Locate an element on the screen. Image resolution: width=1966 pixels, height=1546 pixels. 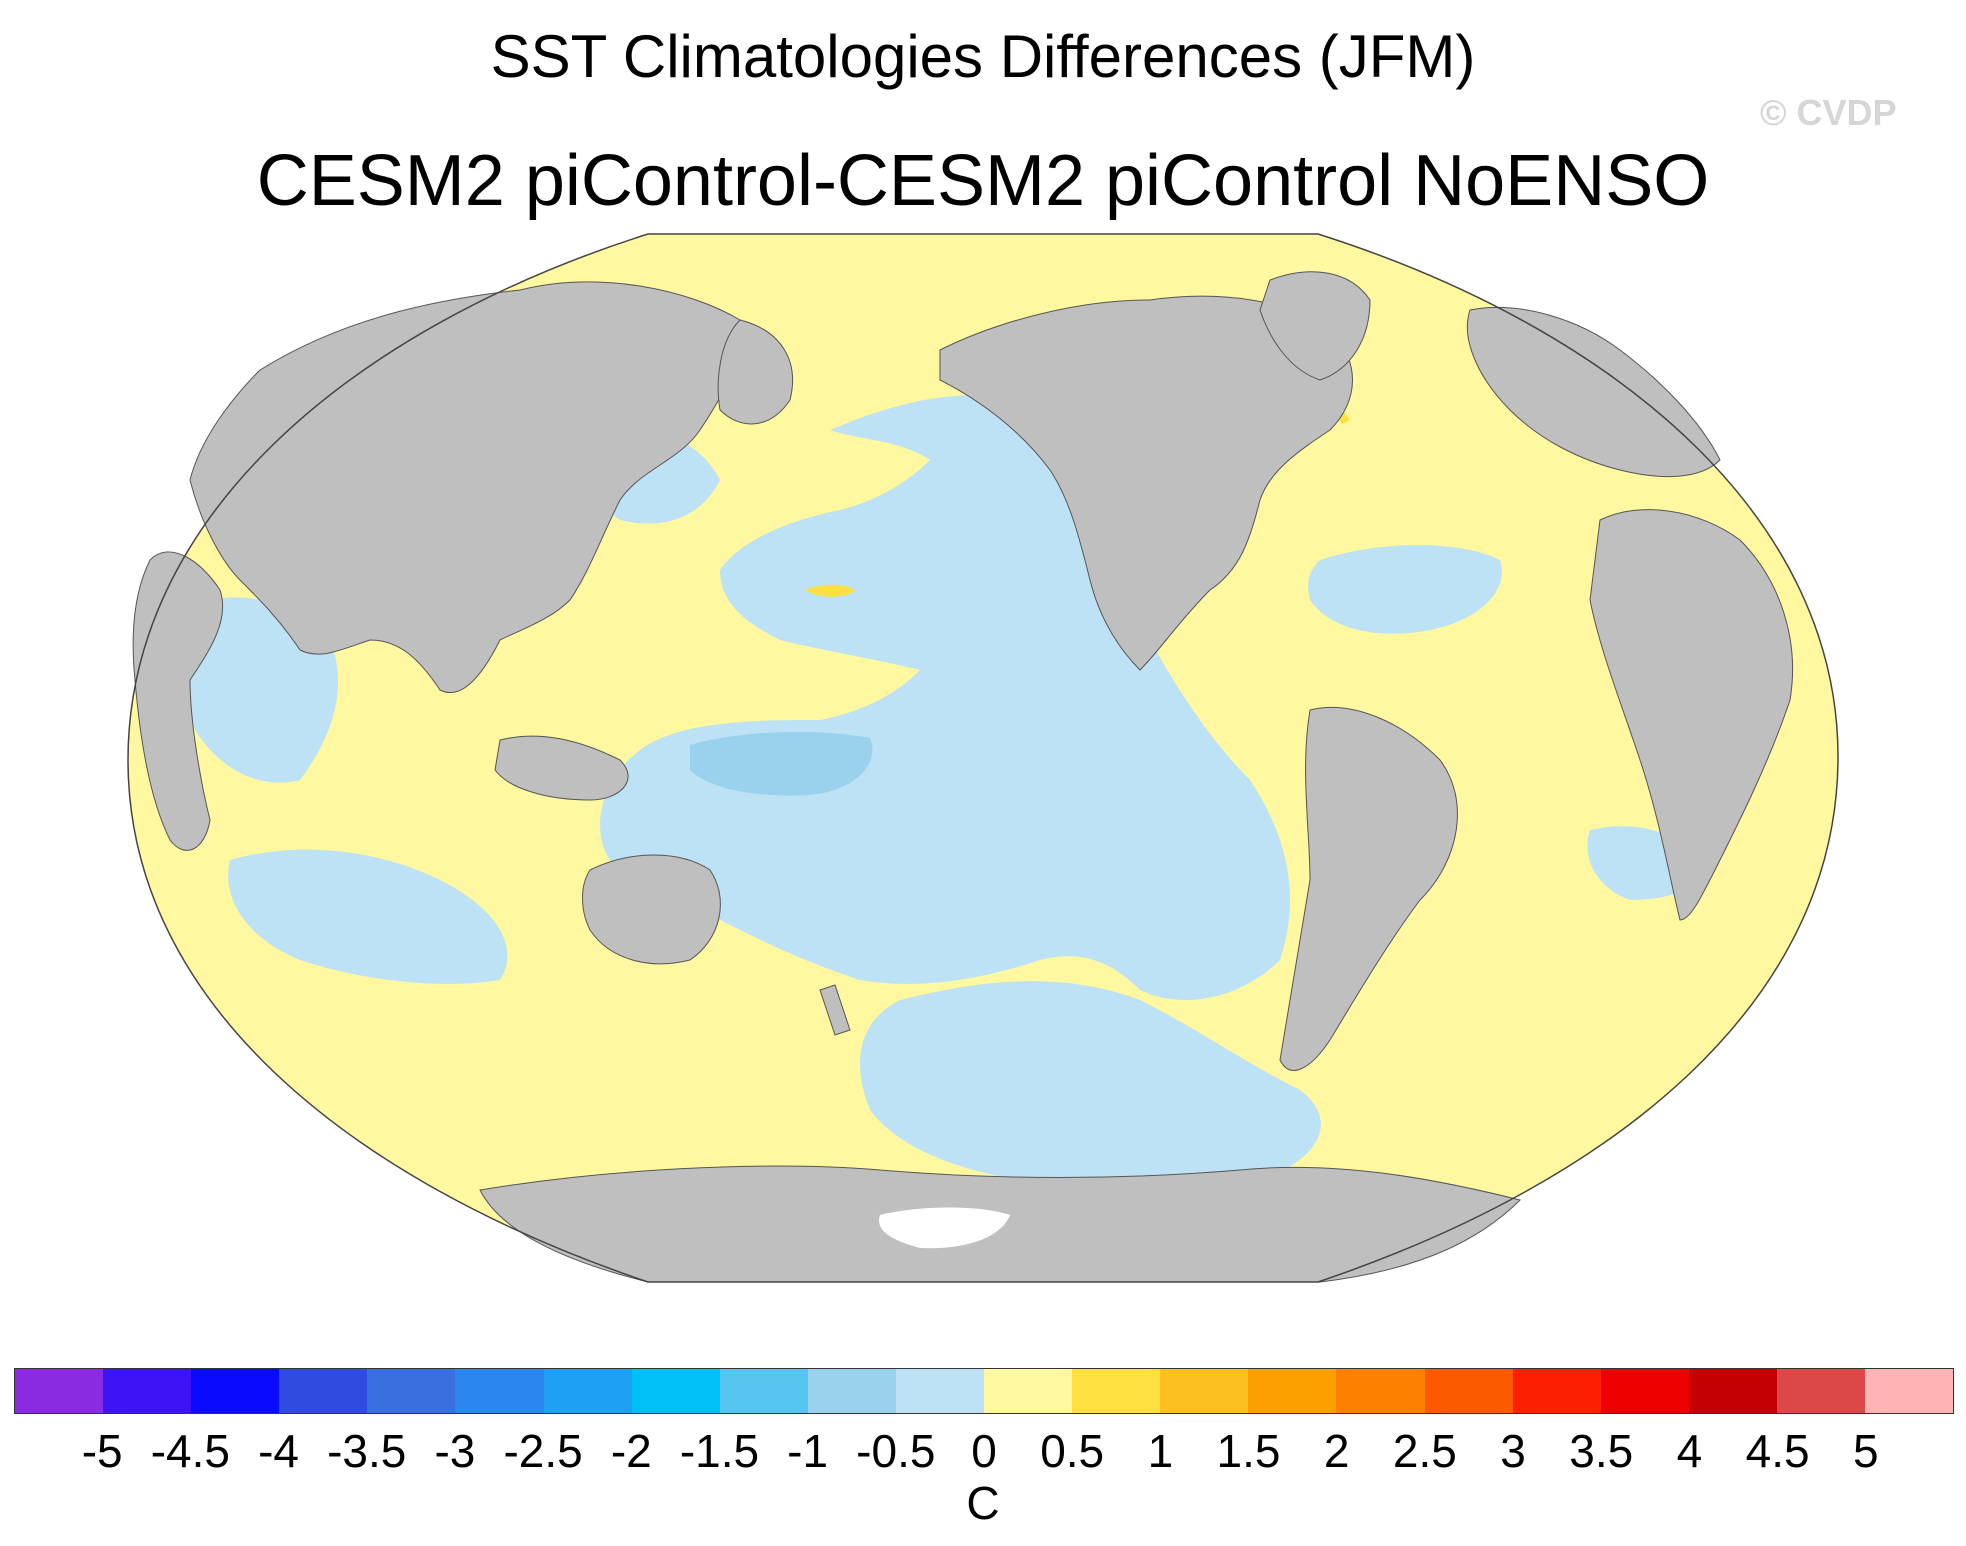
region-south-indian-cool is located at coordinates (368, 916).